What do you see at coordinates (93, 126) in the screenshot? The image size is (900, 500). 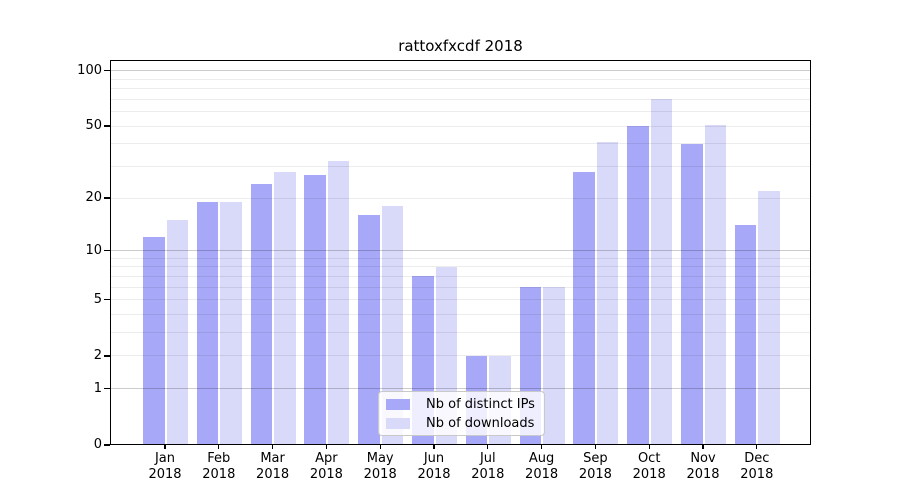 I see `y-tick-label-50: 50` at bounding box center [93, 126].